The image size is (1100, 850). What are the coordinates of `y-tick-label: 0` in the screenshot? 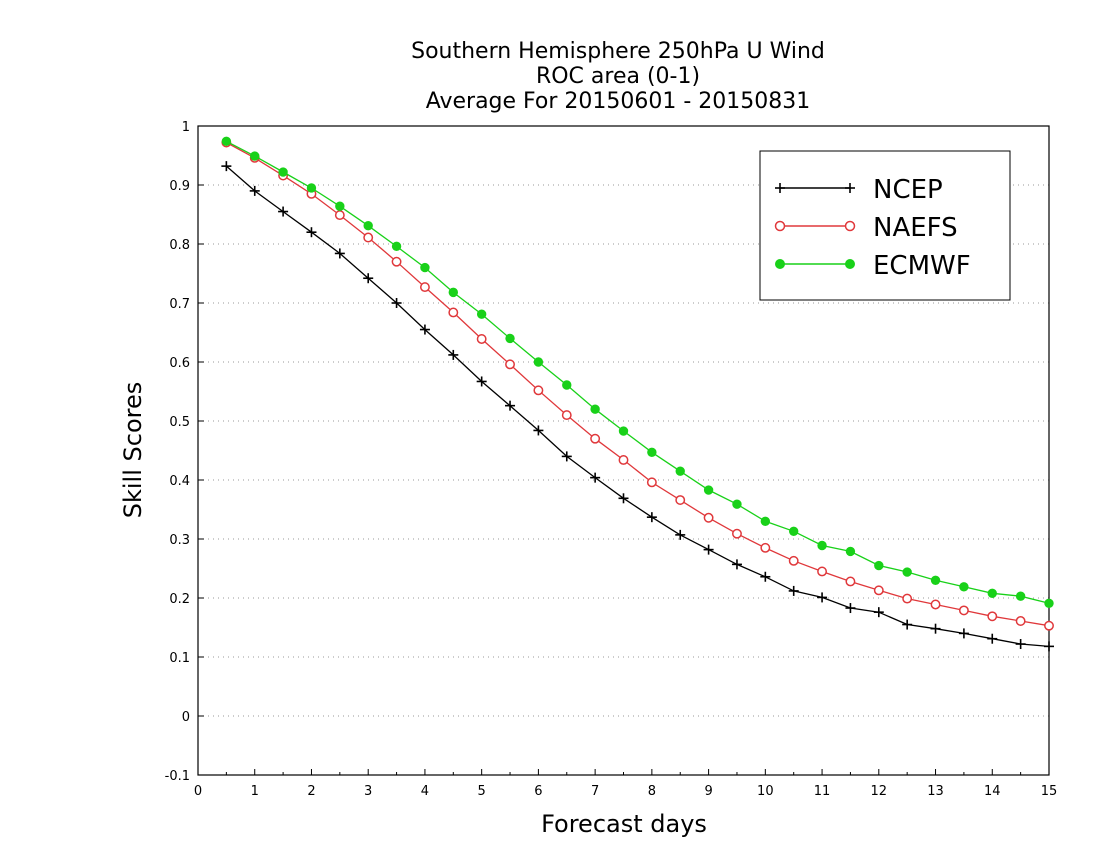 It's located at (186, 717).